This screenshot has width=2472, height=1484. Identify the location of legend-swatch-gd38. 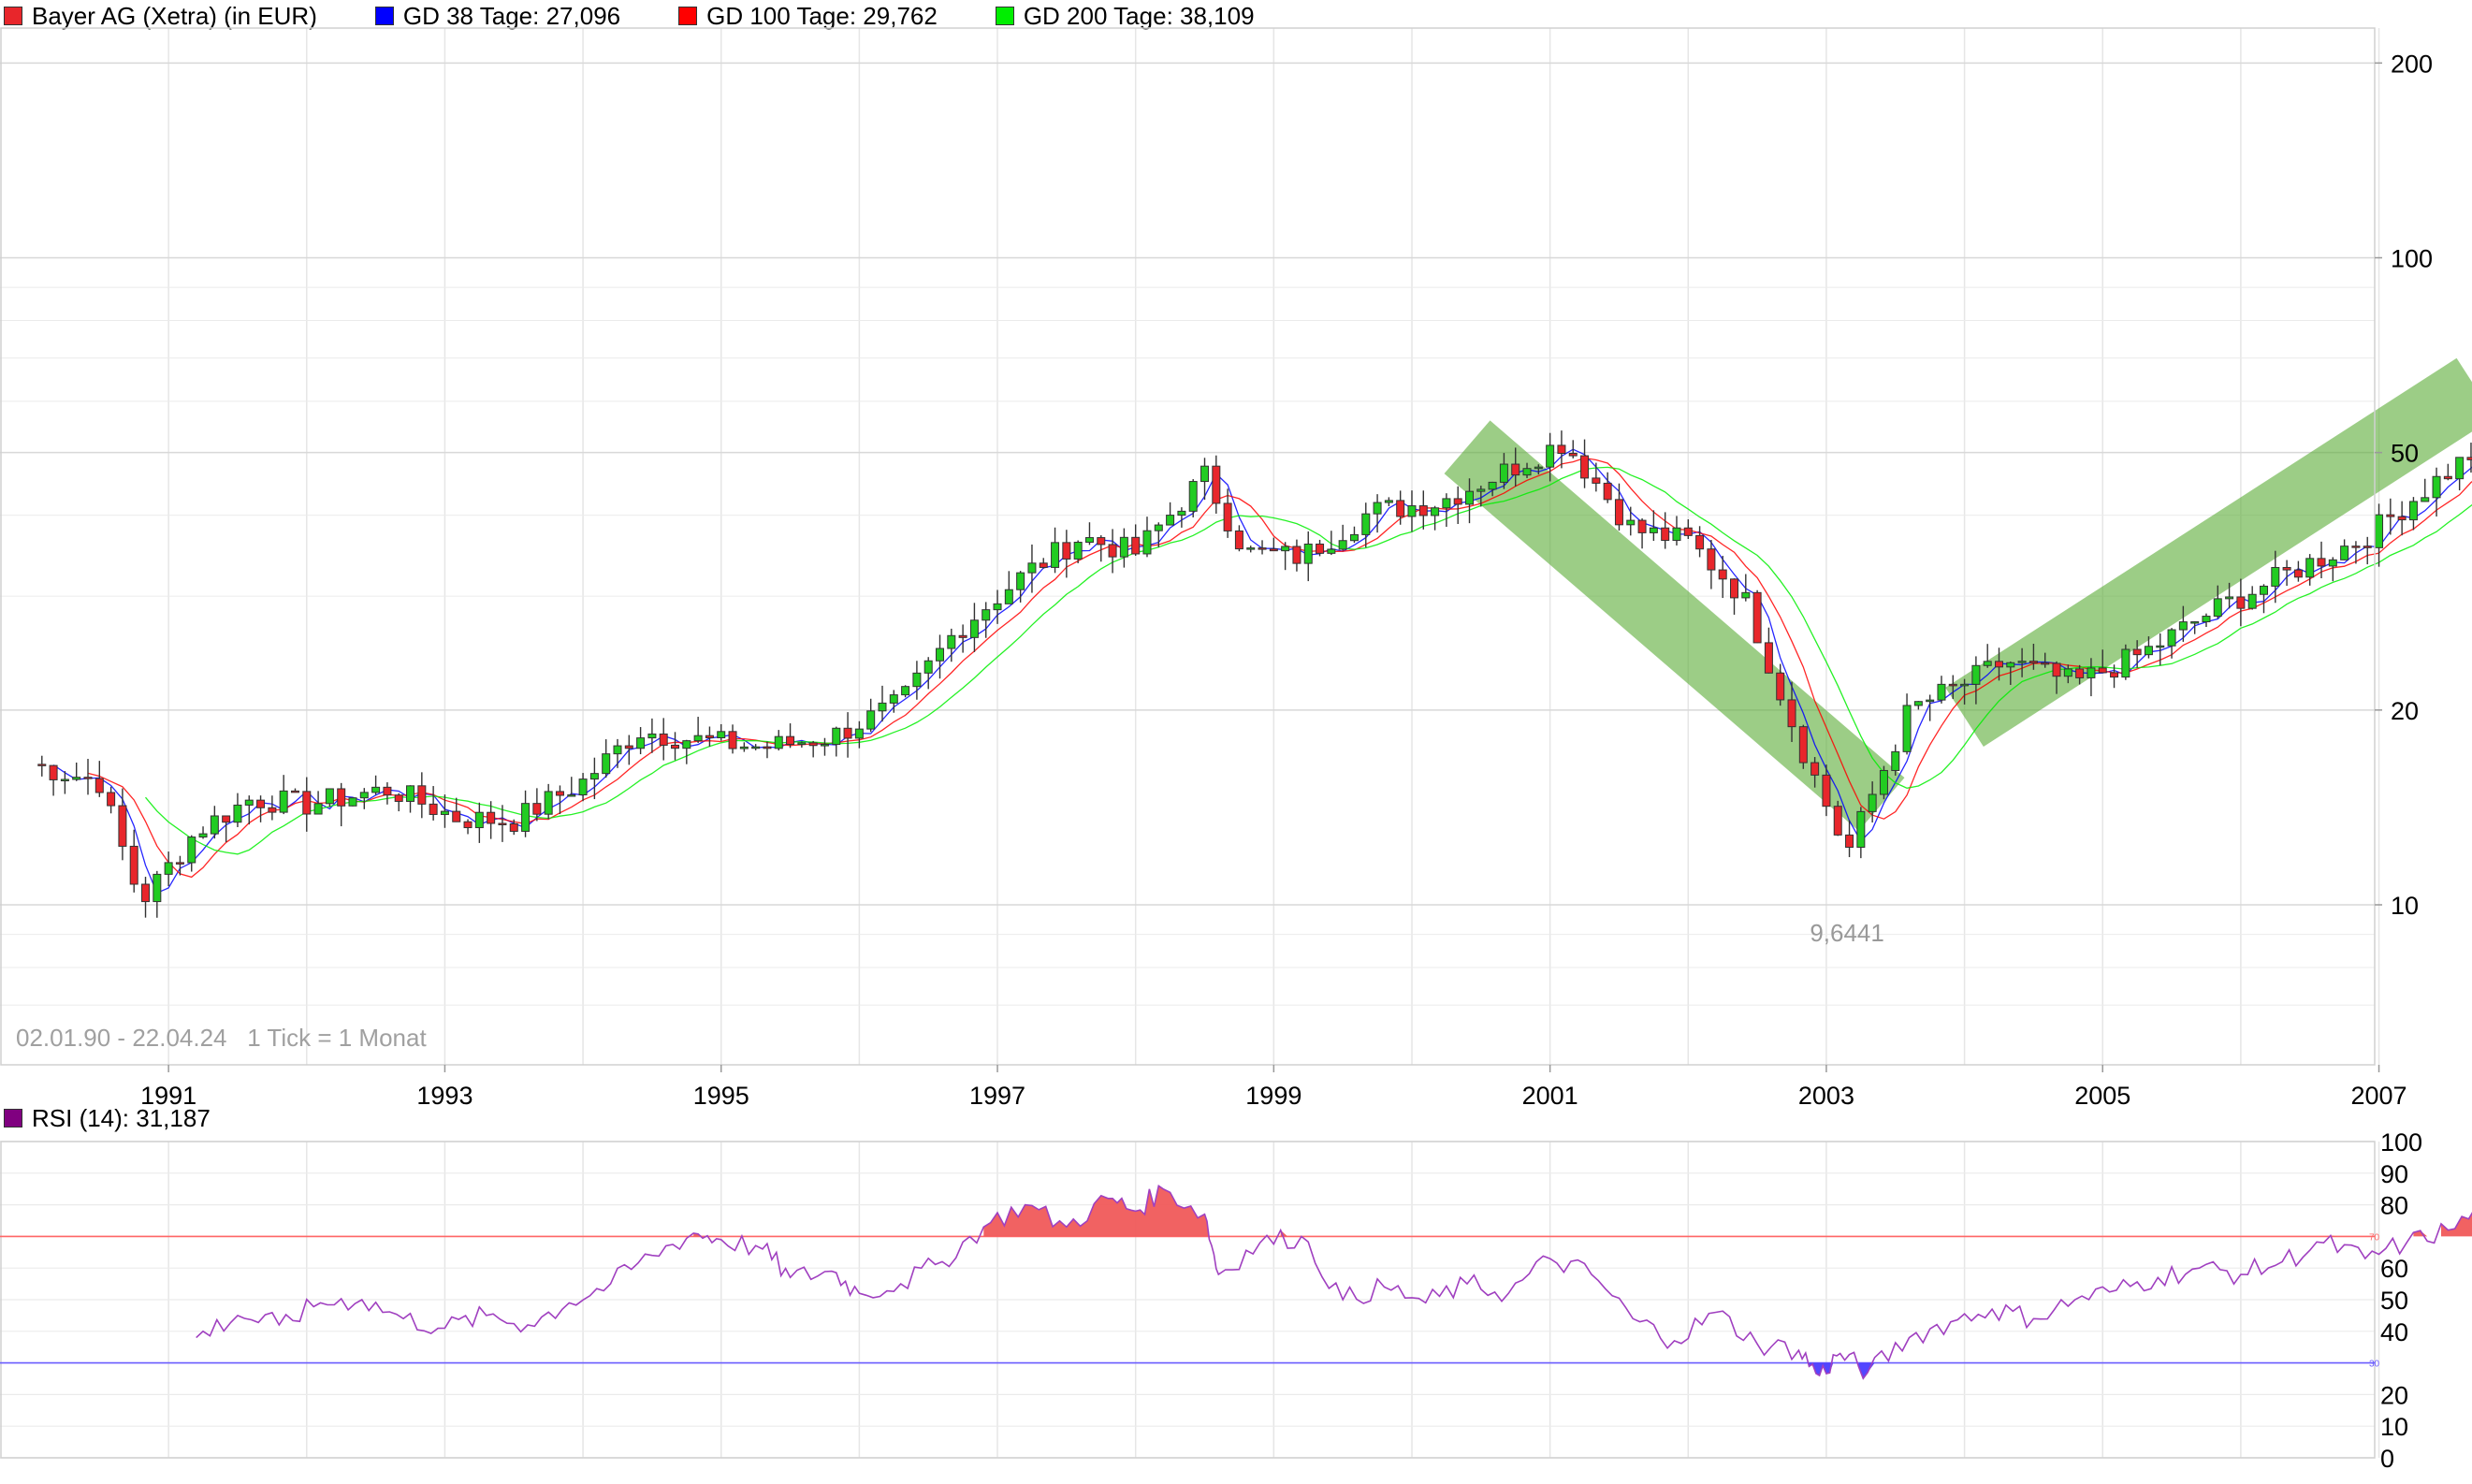
(384, 16).